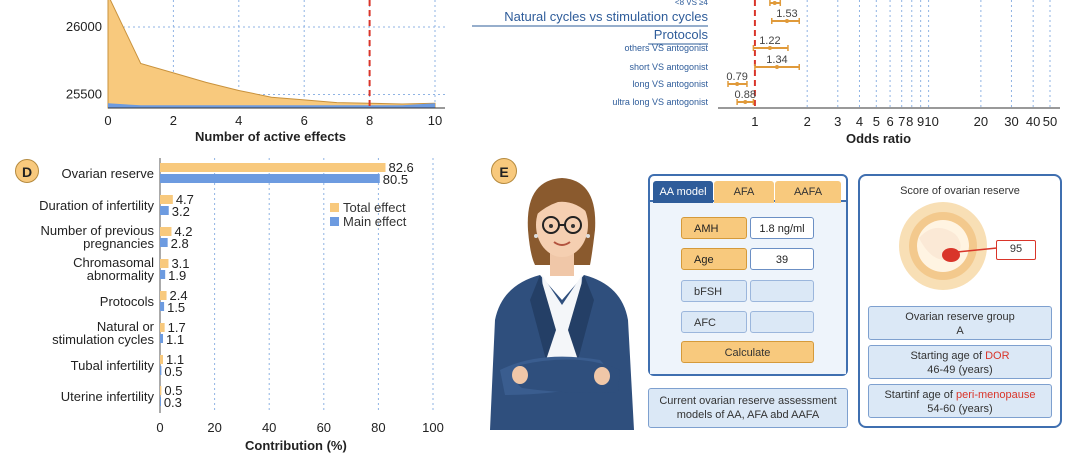 The image size is (1080, 459). Describe the element at coordinates (670, 84) in the screenshot. I see `f-row-label: long VS antogonist` at that location.